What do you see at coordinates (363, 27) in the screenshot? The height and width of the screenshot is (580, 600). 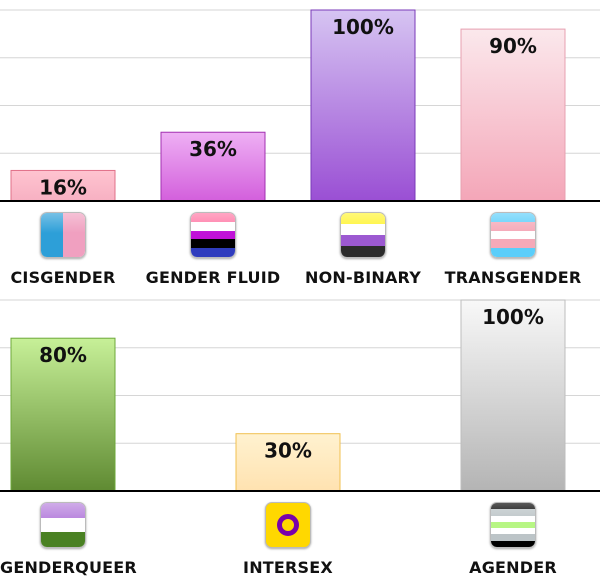 I see `value-label-non-binary: 100%` at bounding box center [363, 27].